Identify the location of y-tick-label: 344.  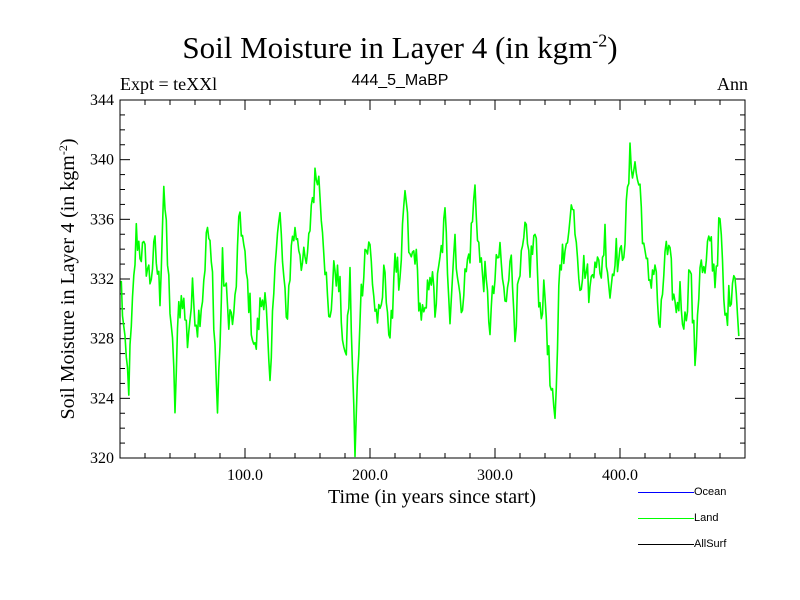
(102, 100).